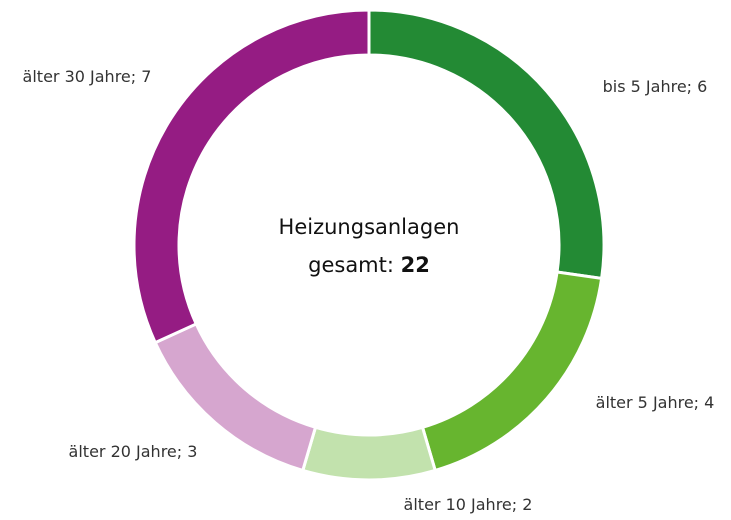 The height and width of the screenshot is (520, 731). Describe the element at coordinates (369, 227) in the screenshot. I see `center-title: Heizungsanlagen` at that location.